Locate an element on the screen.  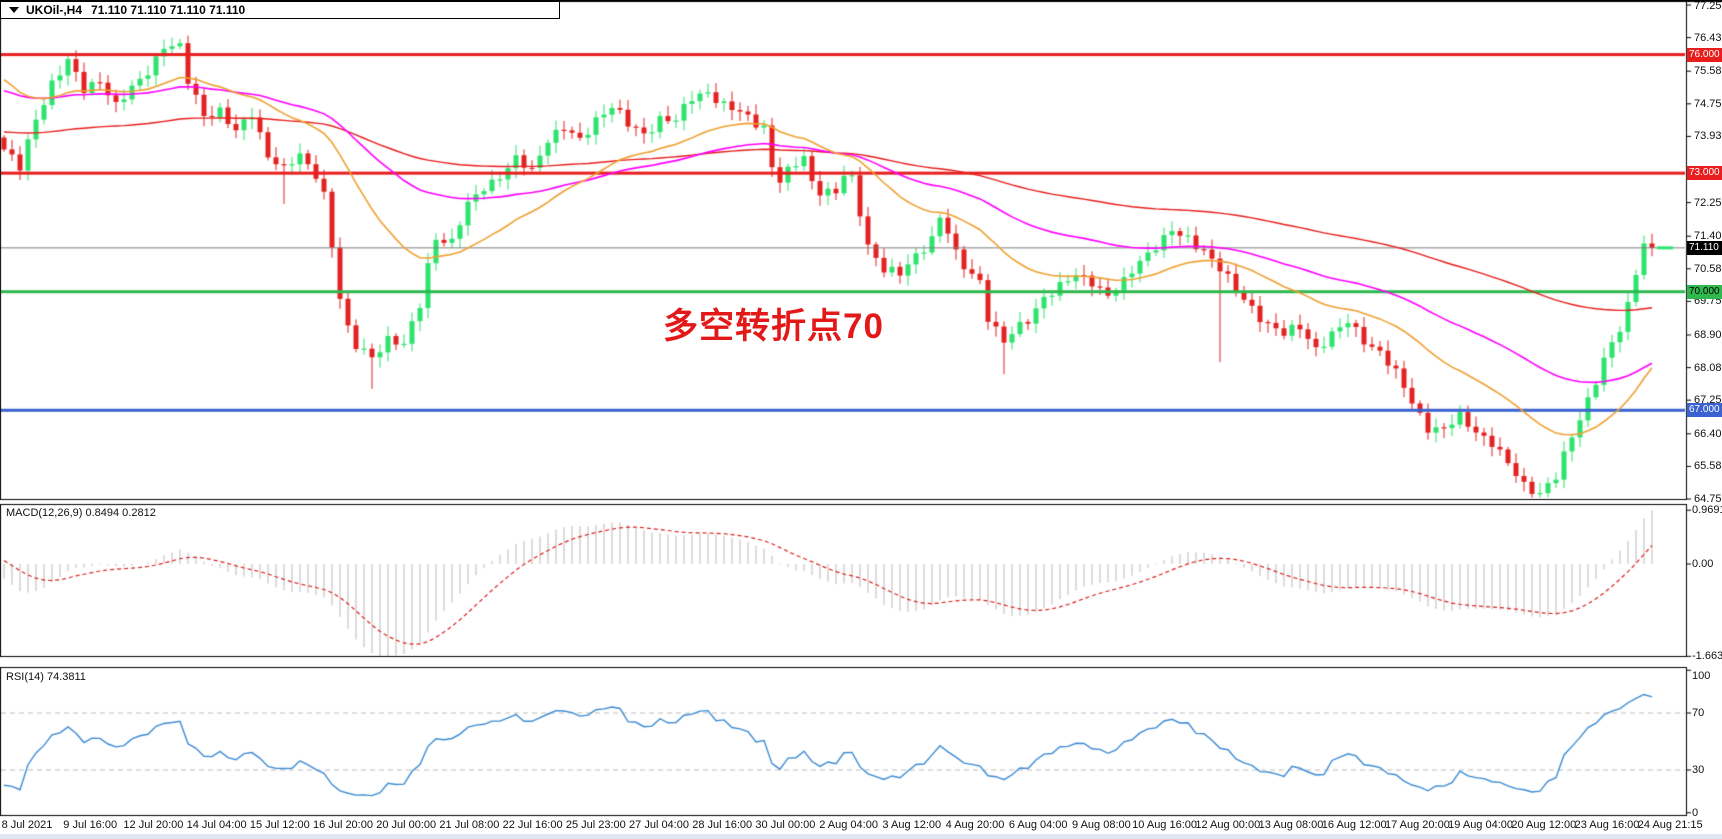
time-axis-label: 8 Jul 2021 is located at coordinates (27, 825).